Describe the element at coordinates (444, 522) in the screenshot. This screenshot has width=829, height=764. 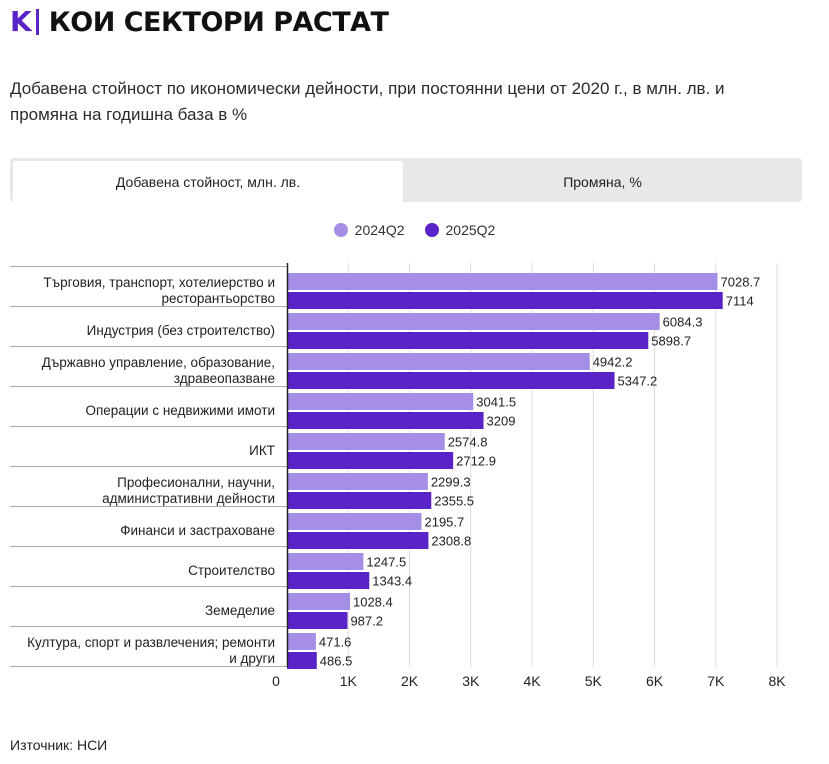
I see `data-label-2024q2-6: 2195.7` at that location.